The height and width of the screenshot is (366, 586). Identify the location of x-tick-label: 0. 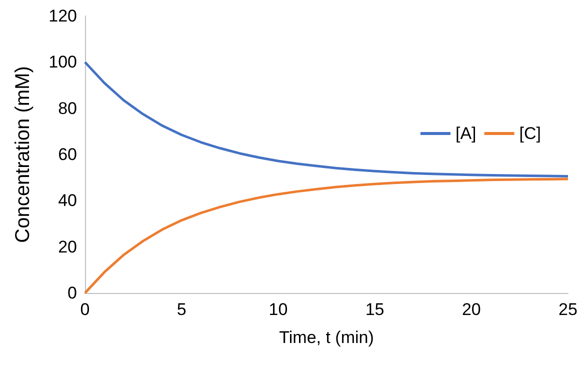
(85, 309).